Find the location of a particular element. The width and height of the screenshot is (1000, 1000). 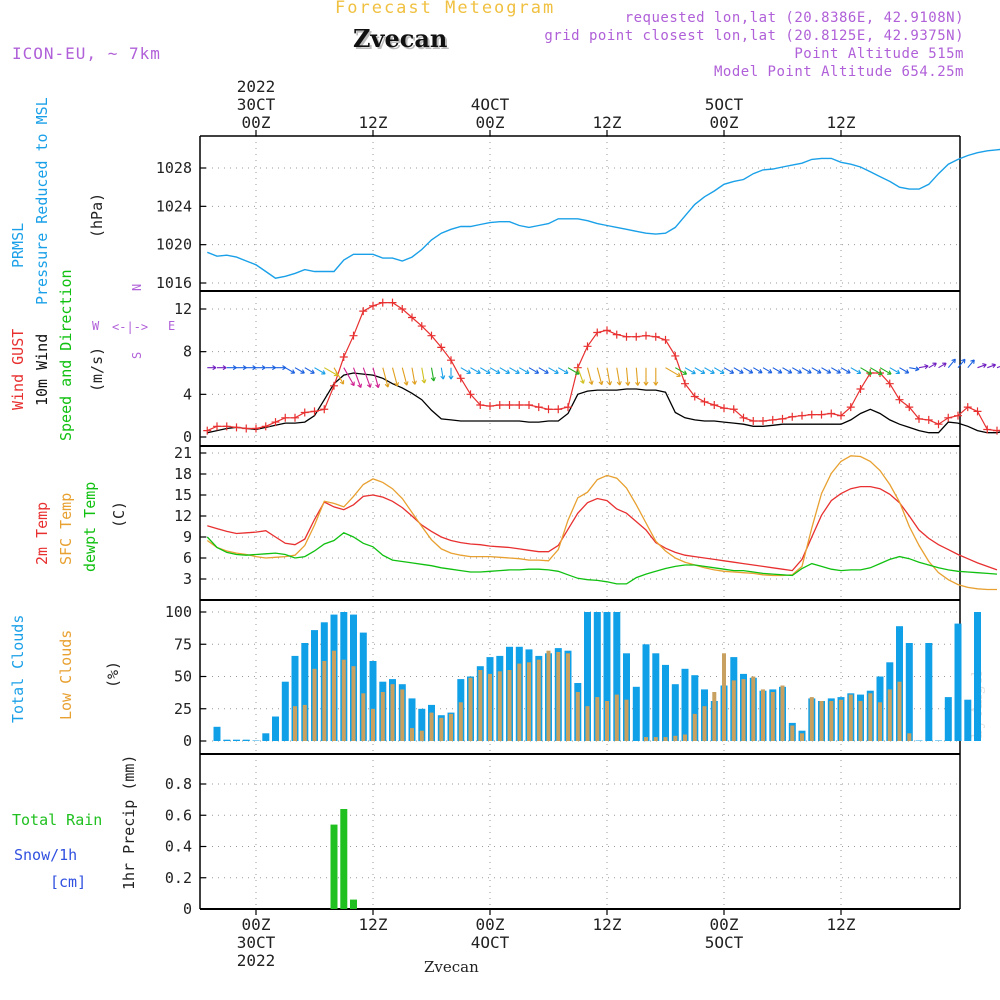

panel-temperature-background is located at coordinates (580, 523).